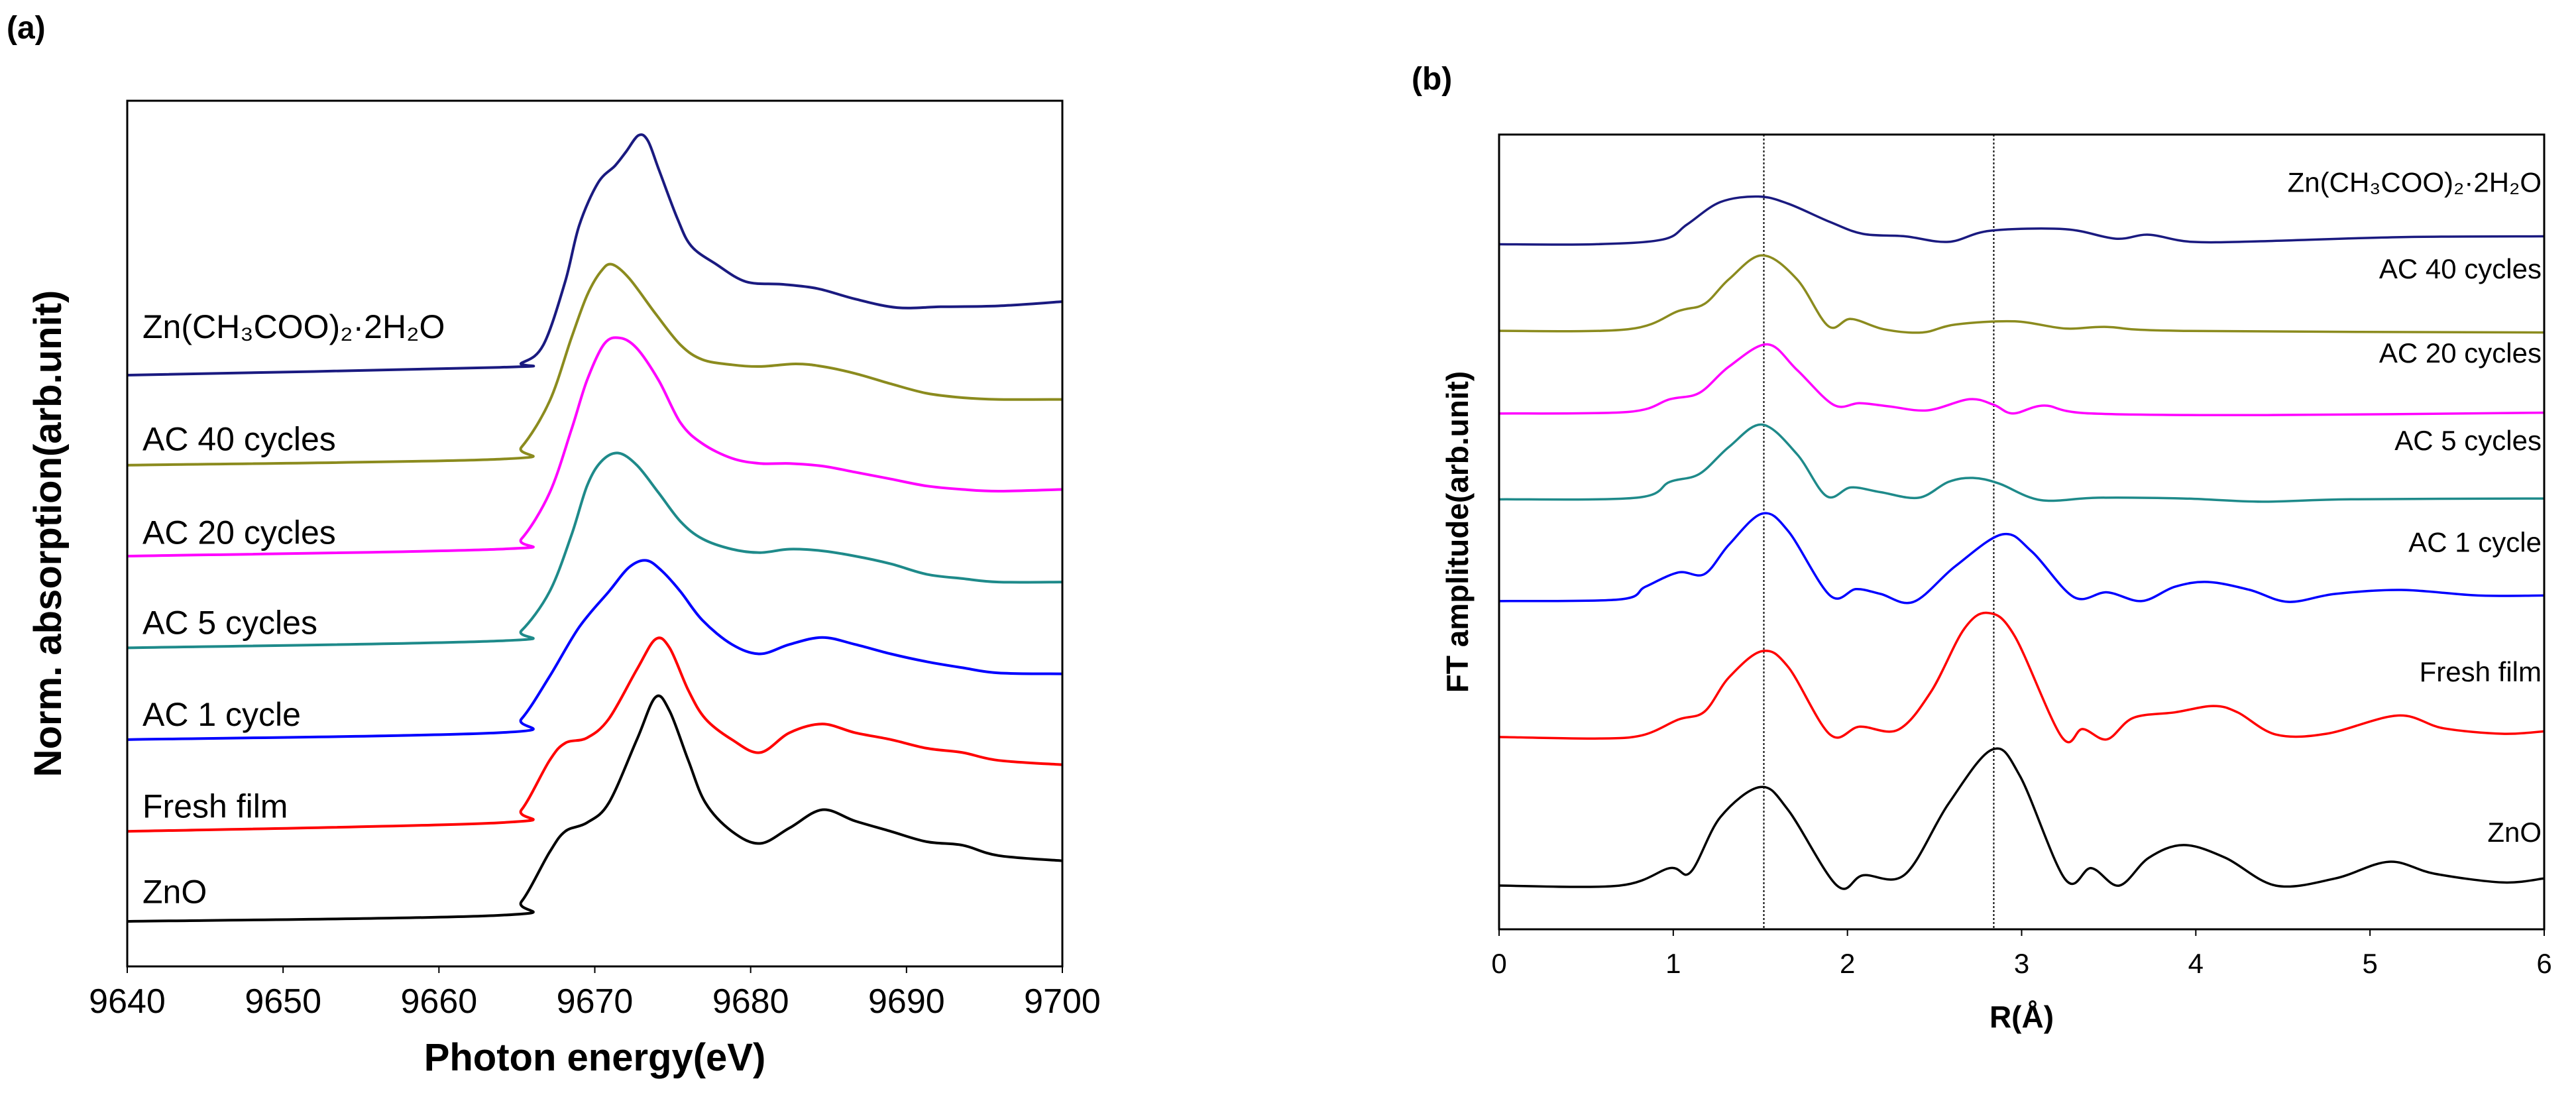 Image resolution: width=2576 pixels, height=1095 pixels. What do you see at coordinates (1062, 1001) in the screenshot?
I see `x-tick-label: 9700` at bounding box center [1062, 1001].